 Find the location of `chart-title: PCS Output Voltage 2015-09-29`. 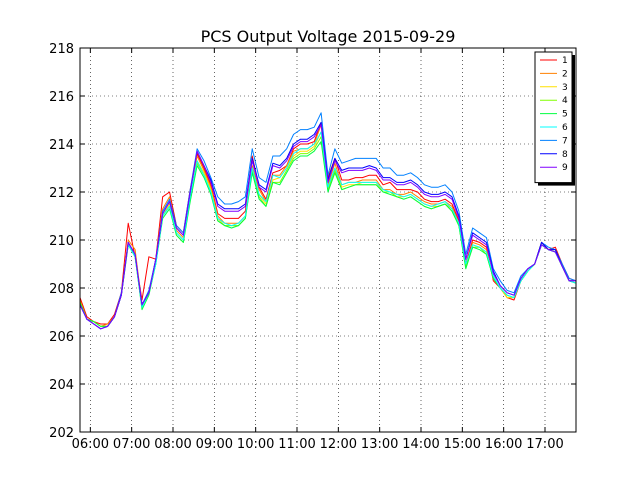

chart-title: PCS Output Voltage 2015-09-29 is located at coordinates (328, 36).